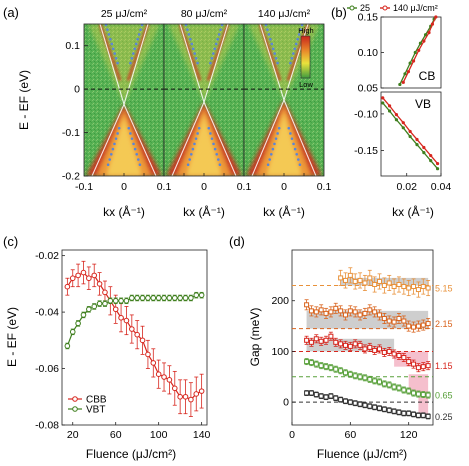 The height and width of the screenshot is (466, 469). I want to click on y-tick-label: 0.1, so click(72, 46).